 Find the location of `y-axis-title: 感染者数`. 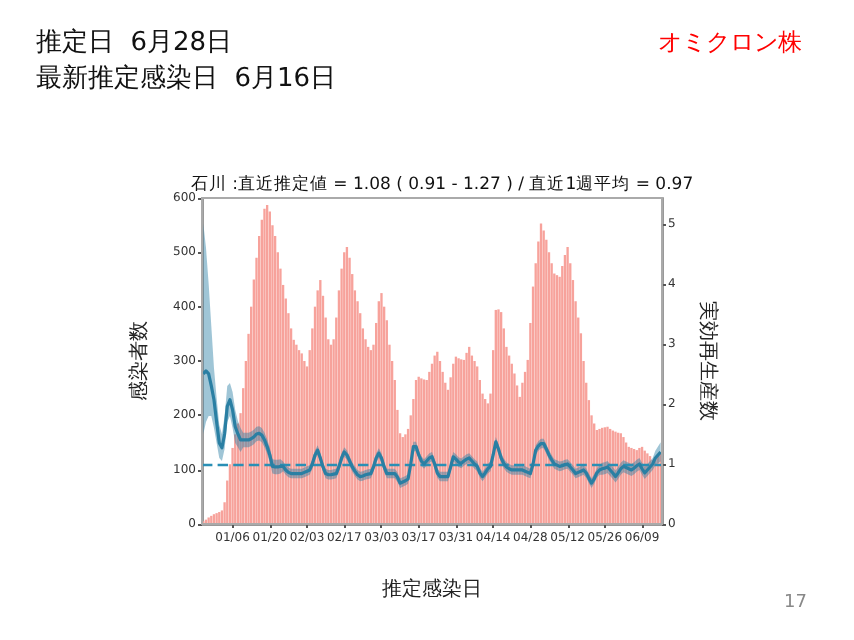

y-axis-title: 感染者数 is located at coordinates (139, 361).